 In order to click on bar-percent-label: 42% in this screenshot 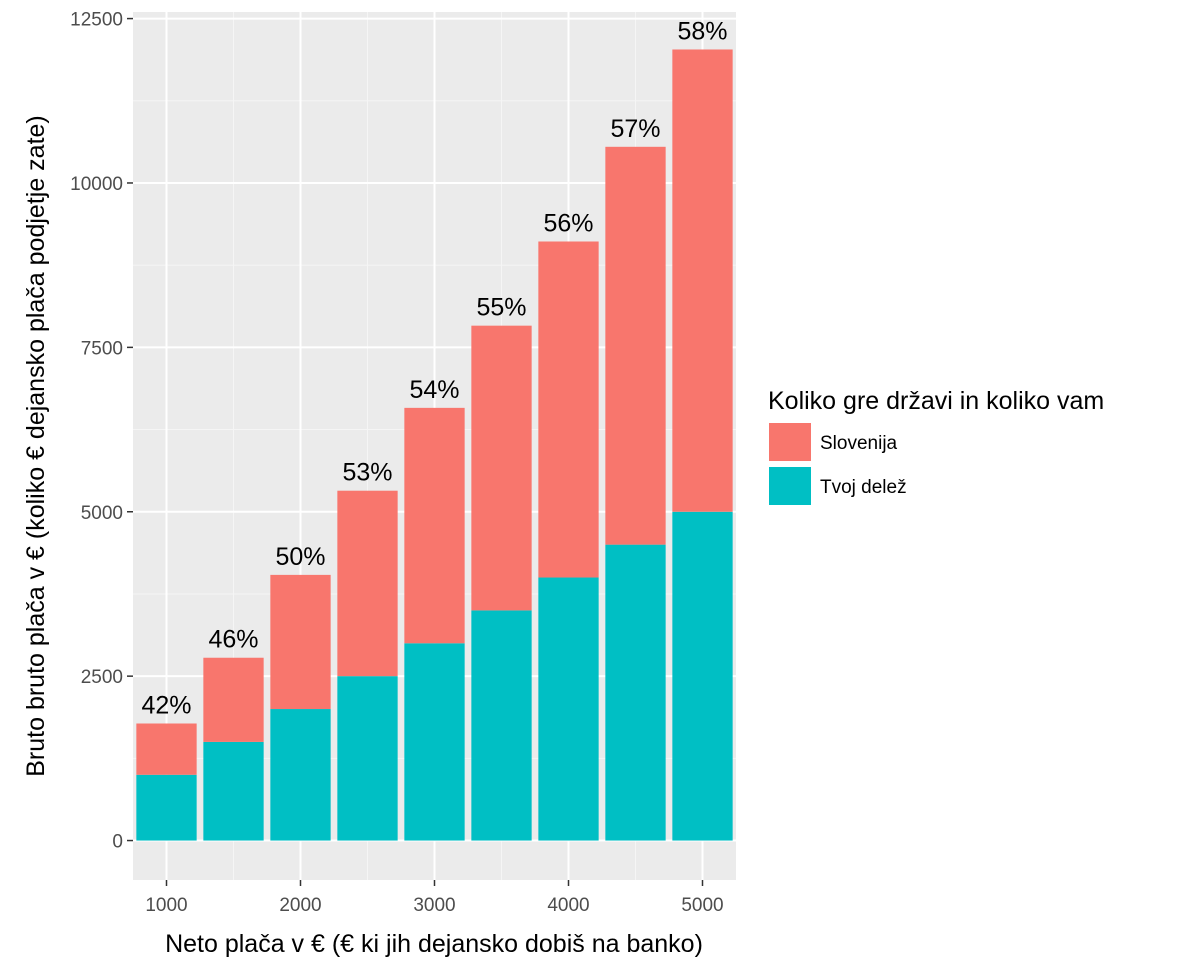, I will do `click(166, 705)`.